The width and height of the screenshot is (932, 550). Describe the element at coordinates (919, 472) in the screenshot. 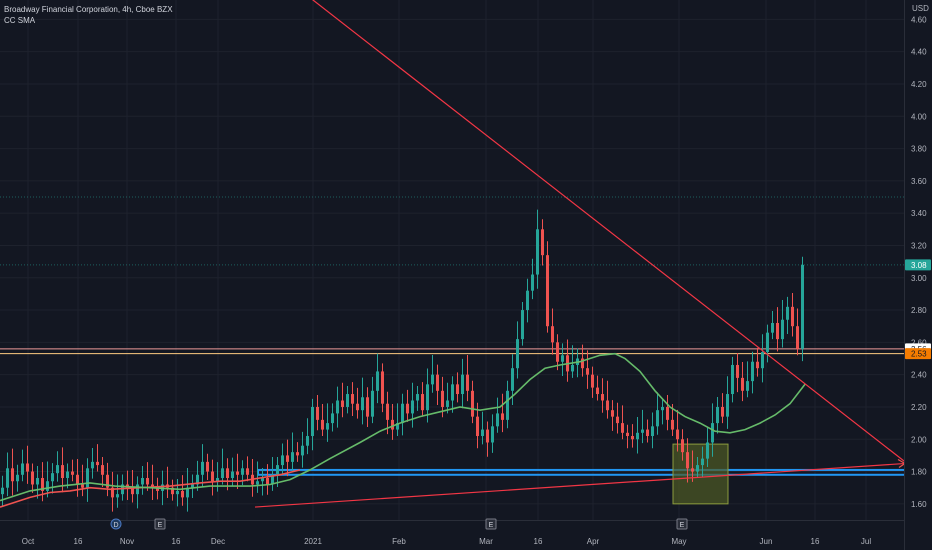

I see `price-tick-label: 1.80` at that location.